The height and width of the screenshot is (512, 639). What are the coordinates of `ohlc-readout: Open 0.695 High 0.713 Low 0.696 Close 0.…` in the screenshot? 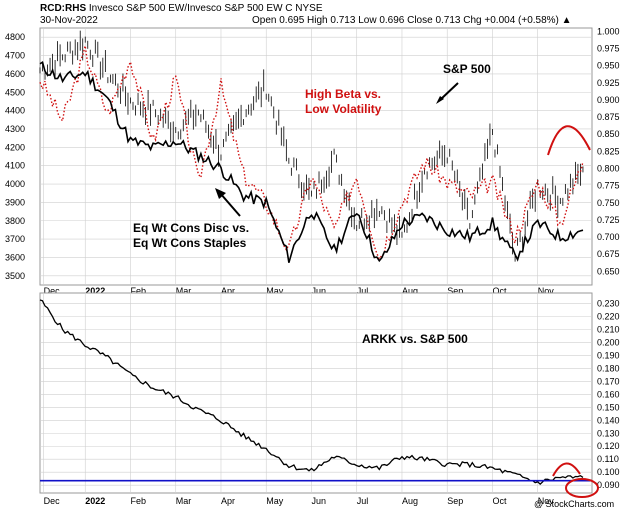 It's located at (412, 20).